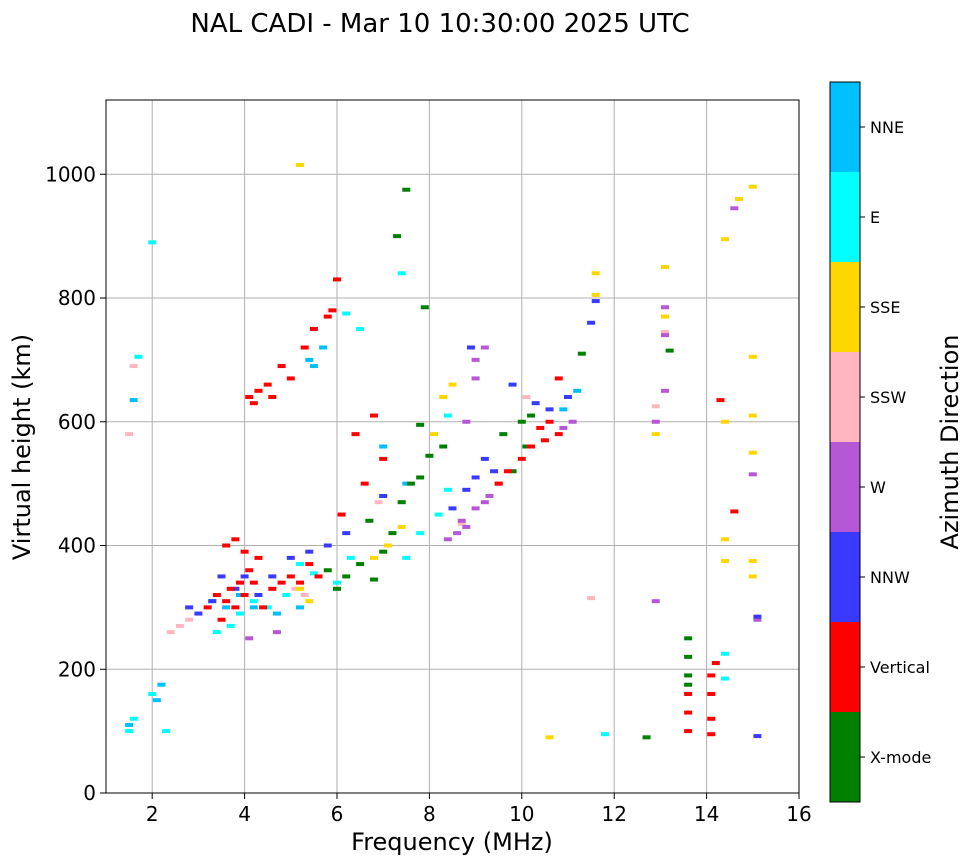 The height and width of the screenshot is (865, 972). I want to click on colorbar-segment, so click(845, 757).